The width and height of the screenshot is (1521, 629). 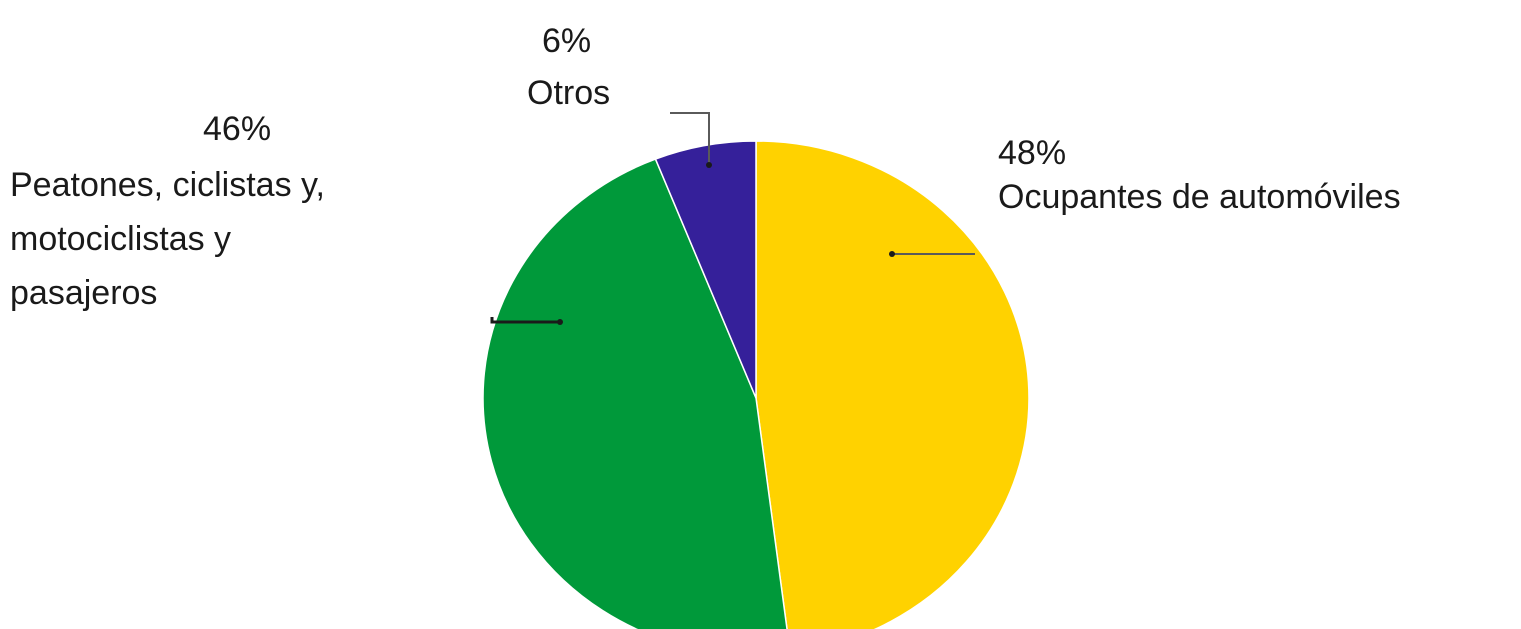 What do you see at coordinates (705, 269) in the screenshot?
I see `slice-otros` at bounding box center [705, 269].